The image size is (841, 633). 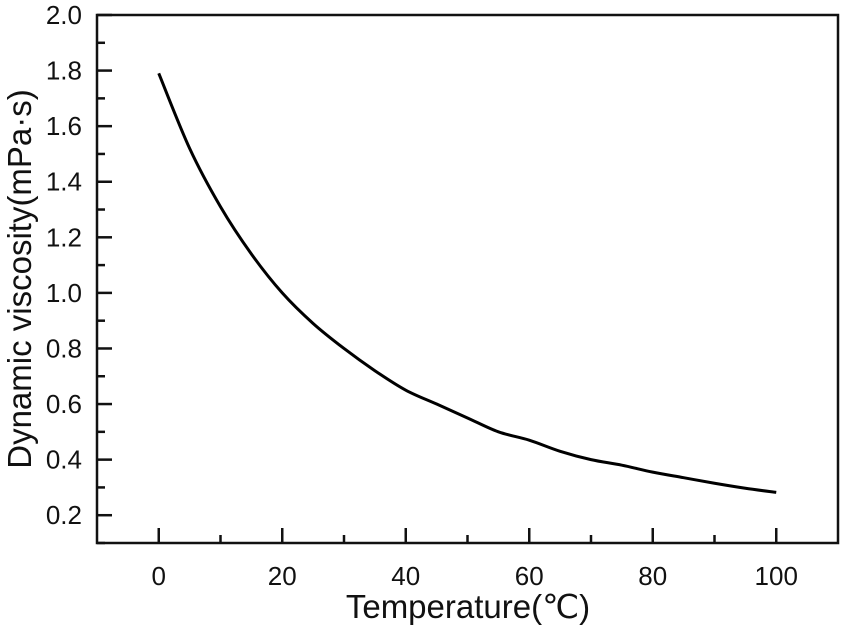 What do you see at coordinates (64, 348) in the screenshot?
I see `y-tick-label: 0.8` at bounding box center [64, 348].